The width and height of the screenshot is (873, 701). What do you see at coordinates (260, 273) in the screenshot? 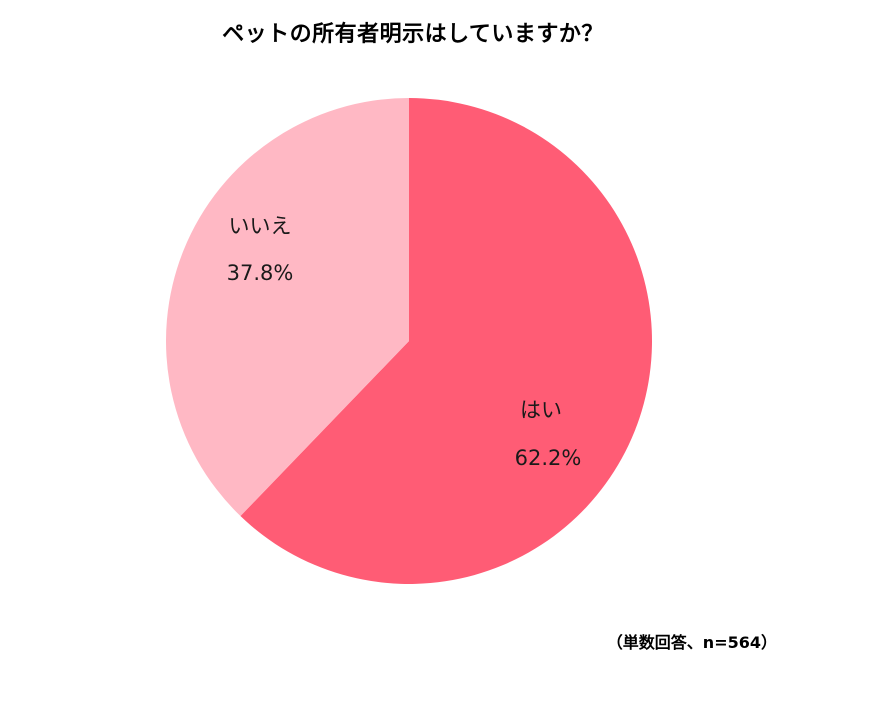
I see `slice-value-no: 37.8%` at bounding box center [260, 273].